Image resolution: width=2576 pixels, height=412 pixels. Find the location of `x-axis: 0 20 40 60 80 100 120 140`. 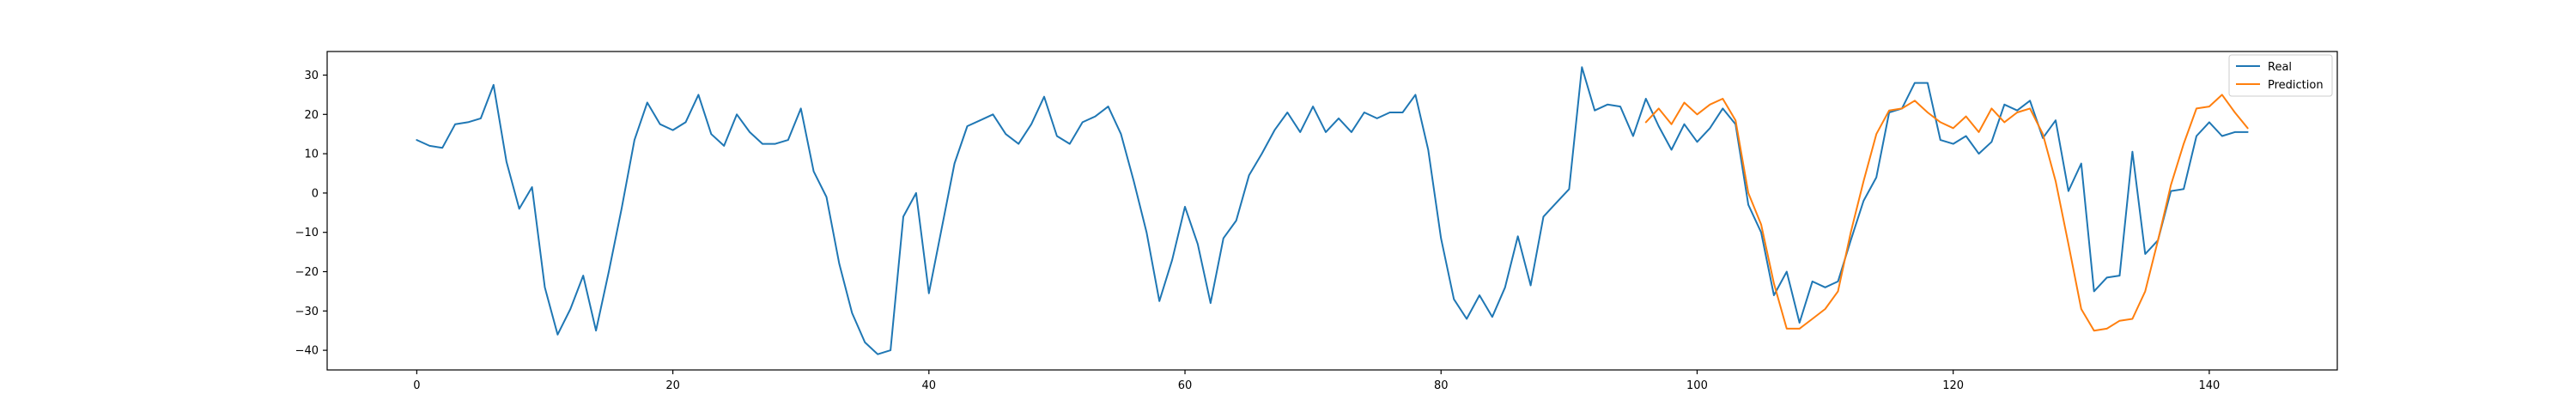

x-axis: 0 20 40 60 80 100 120 140 is located at coordinates (1316, 381).